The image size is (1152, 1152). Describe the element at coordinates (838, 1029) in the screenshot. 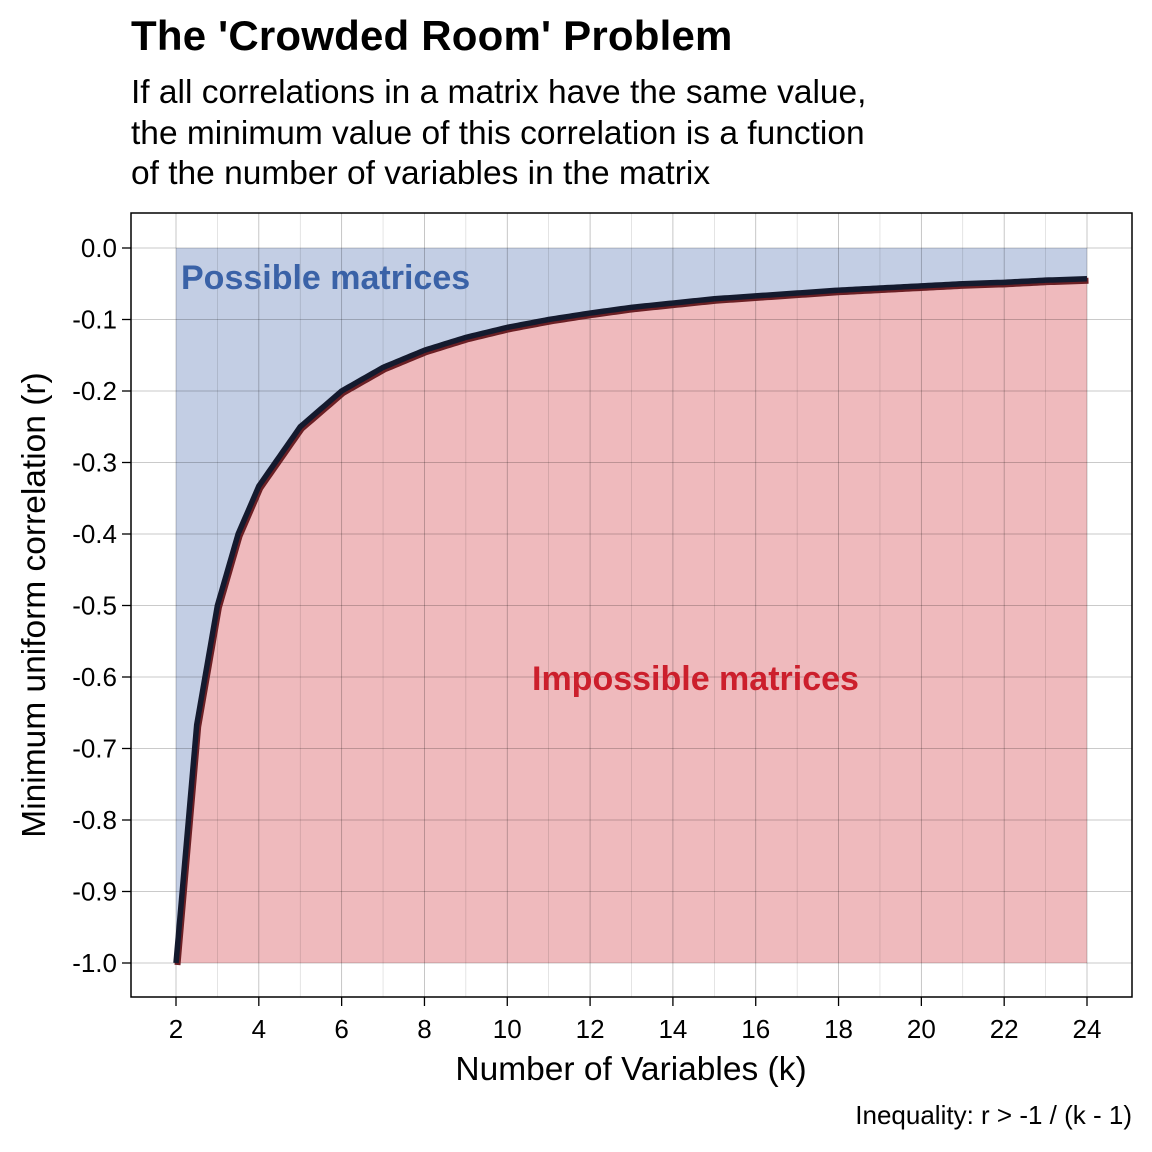

I see `x-tick-label: 18` at that location.